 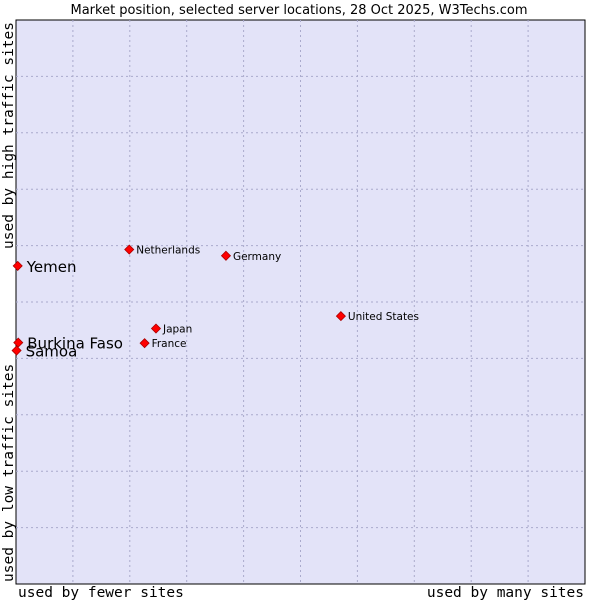 I want to click on point-label-netherlands: Netherlands, so click(x=168, y=251).